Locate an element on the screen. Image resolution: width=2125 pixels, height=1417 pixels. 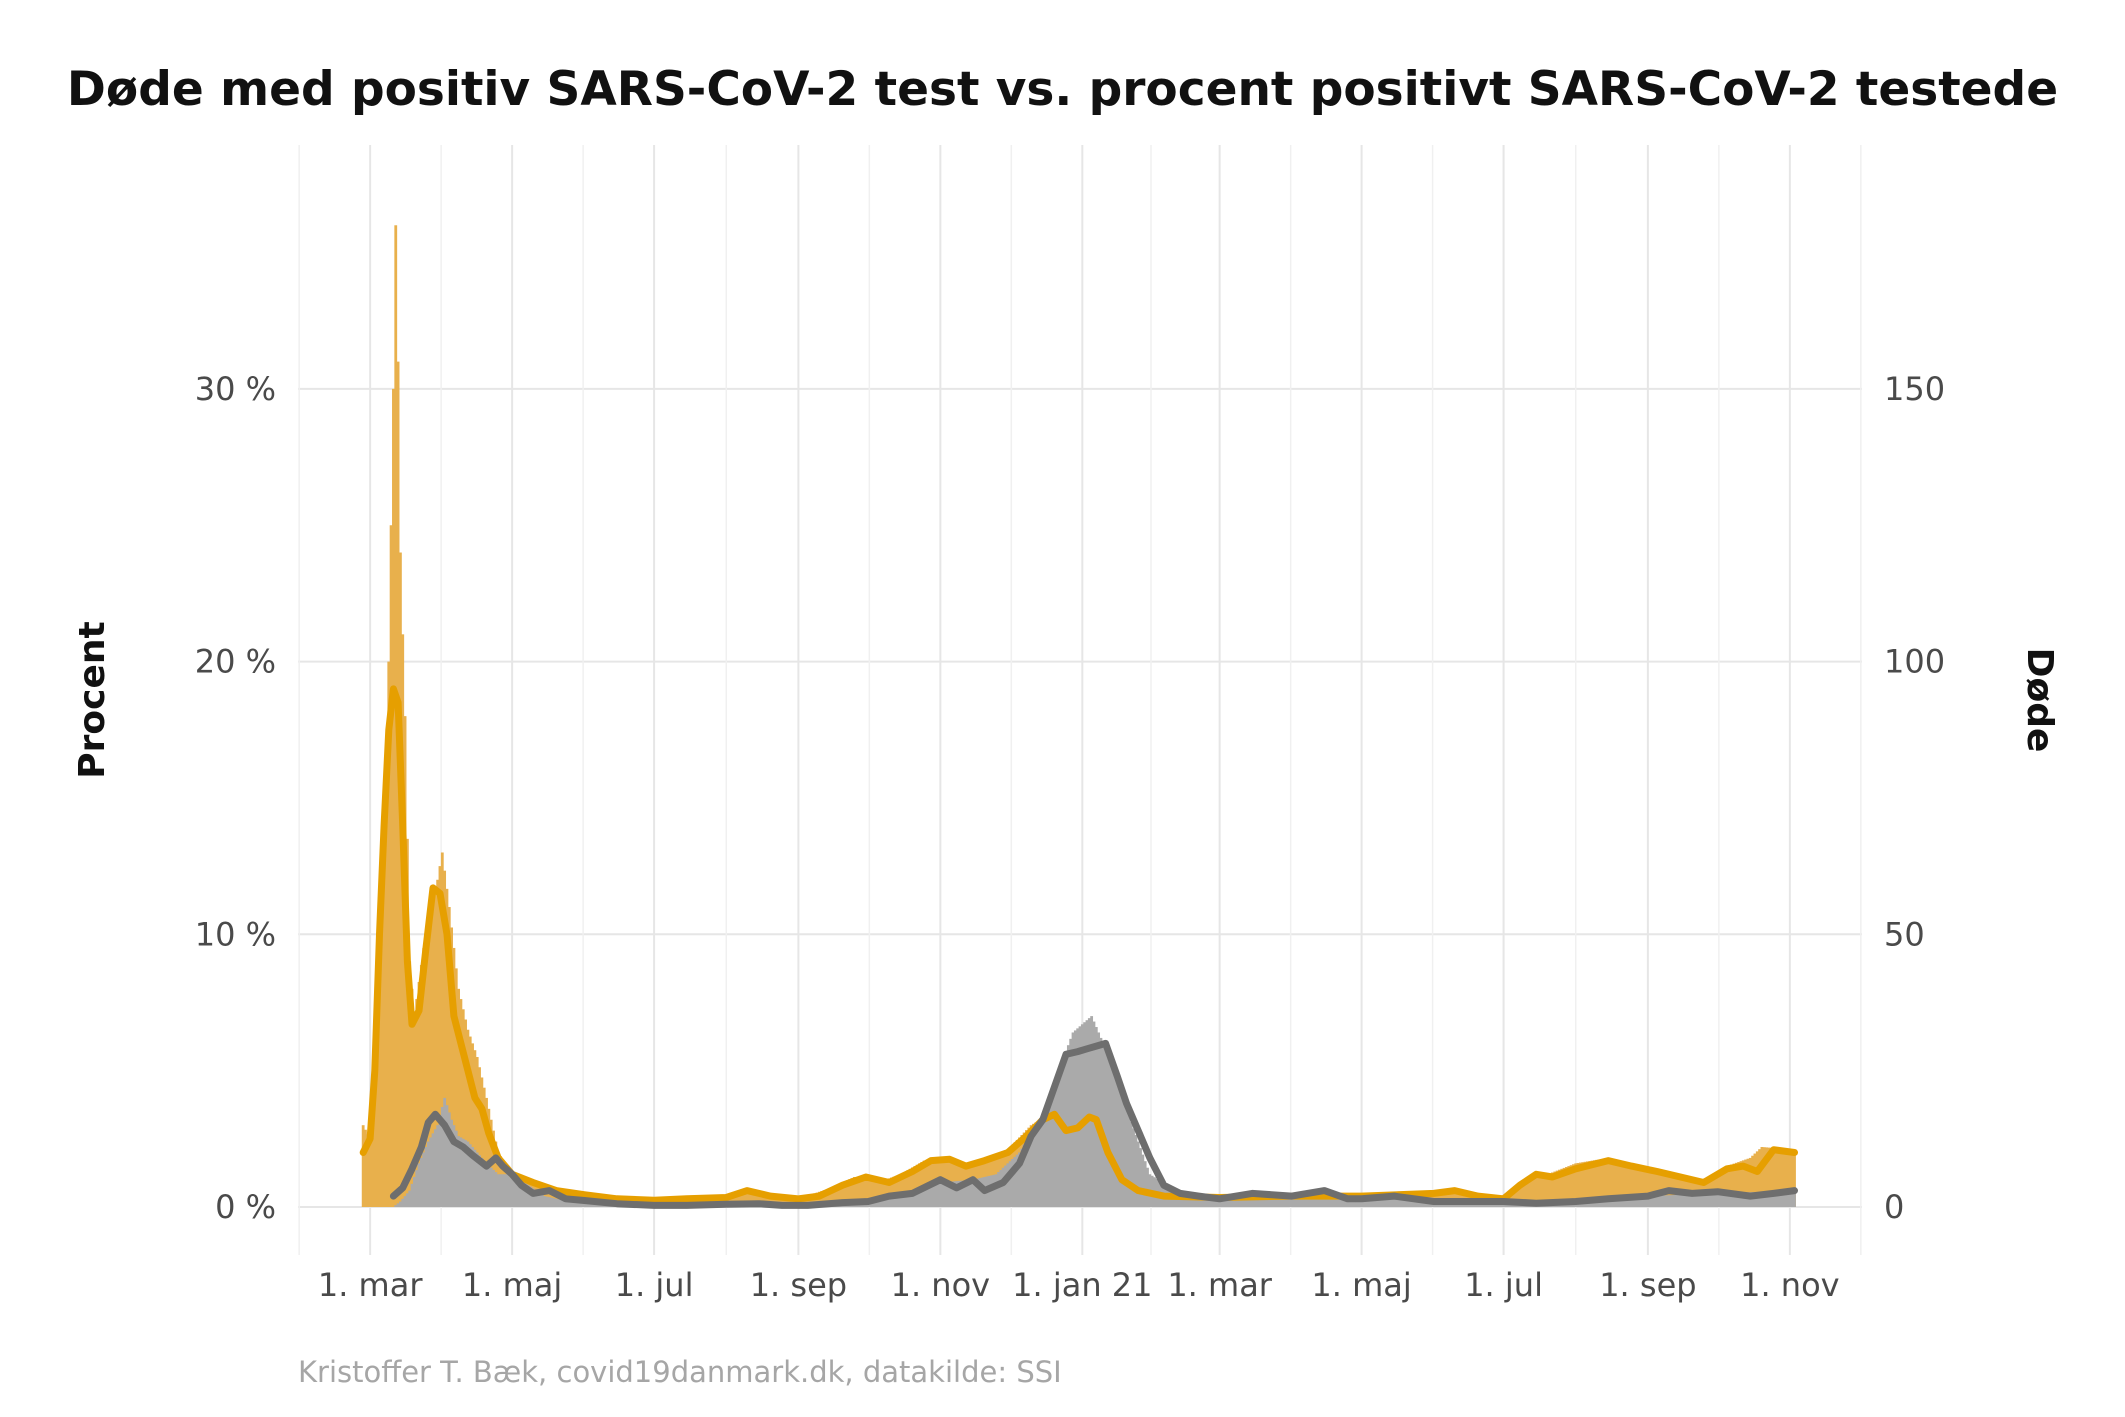
y-tick-label-right: 100 is located at coordinates (1914, 662).